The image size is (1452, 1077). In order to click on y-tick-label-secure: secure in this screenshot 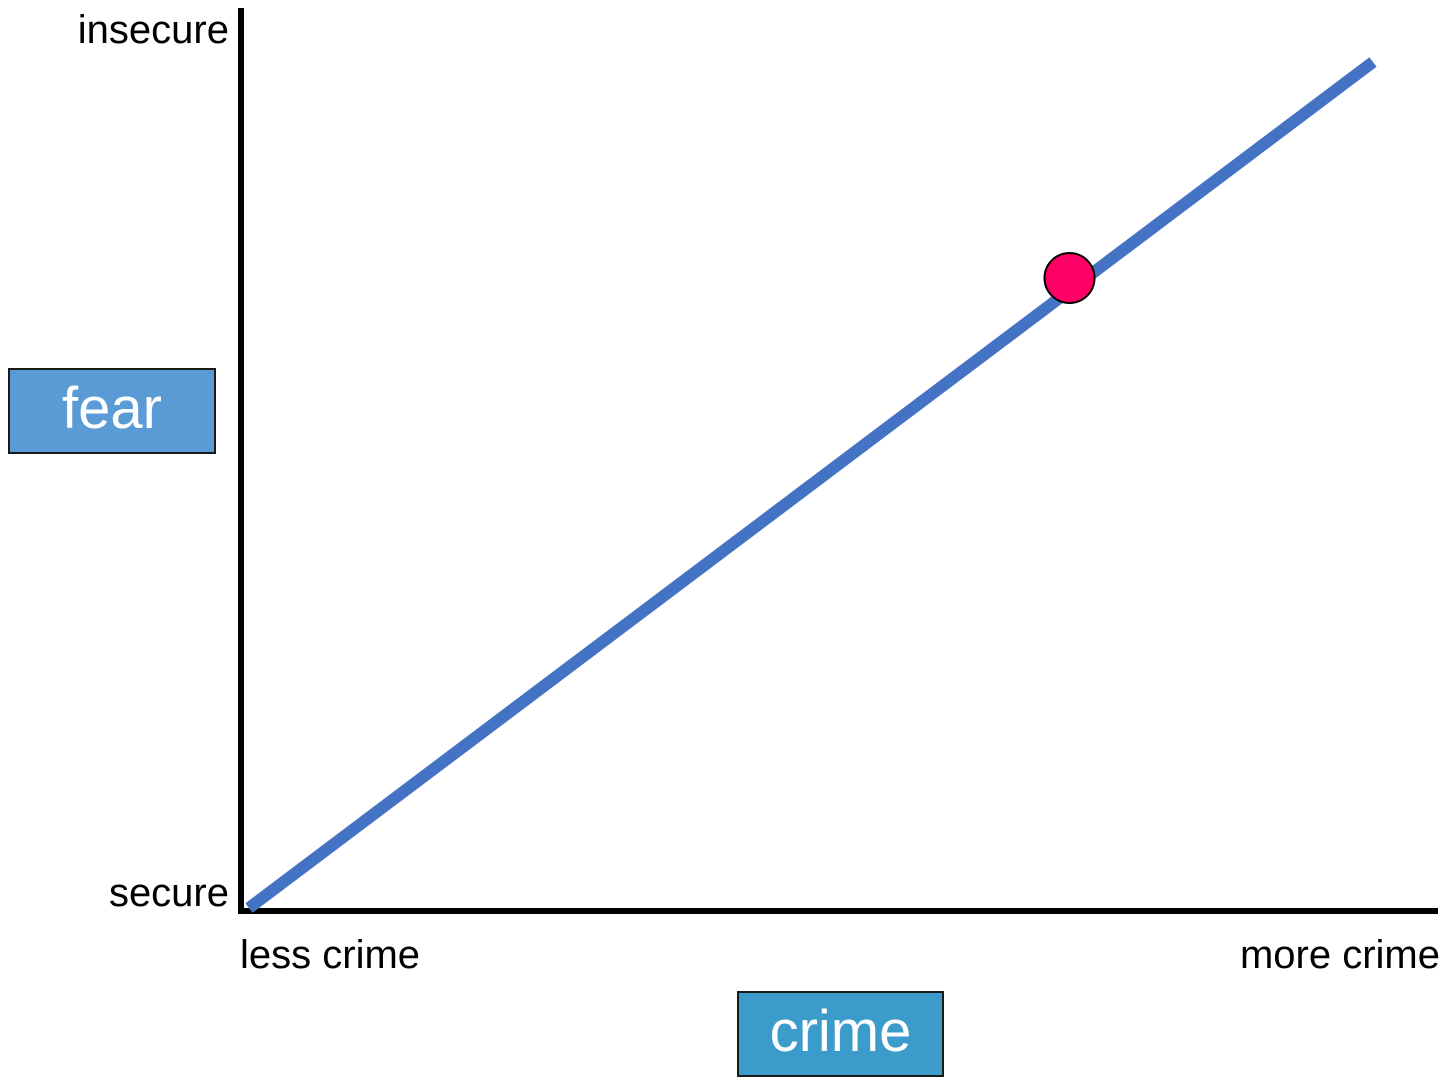, I will do `click(169, 893)`.